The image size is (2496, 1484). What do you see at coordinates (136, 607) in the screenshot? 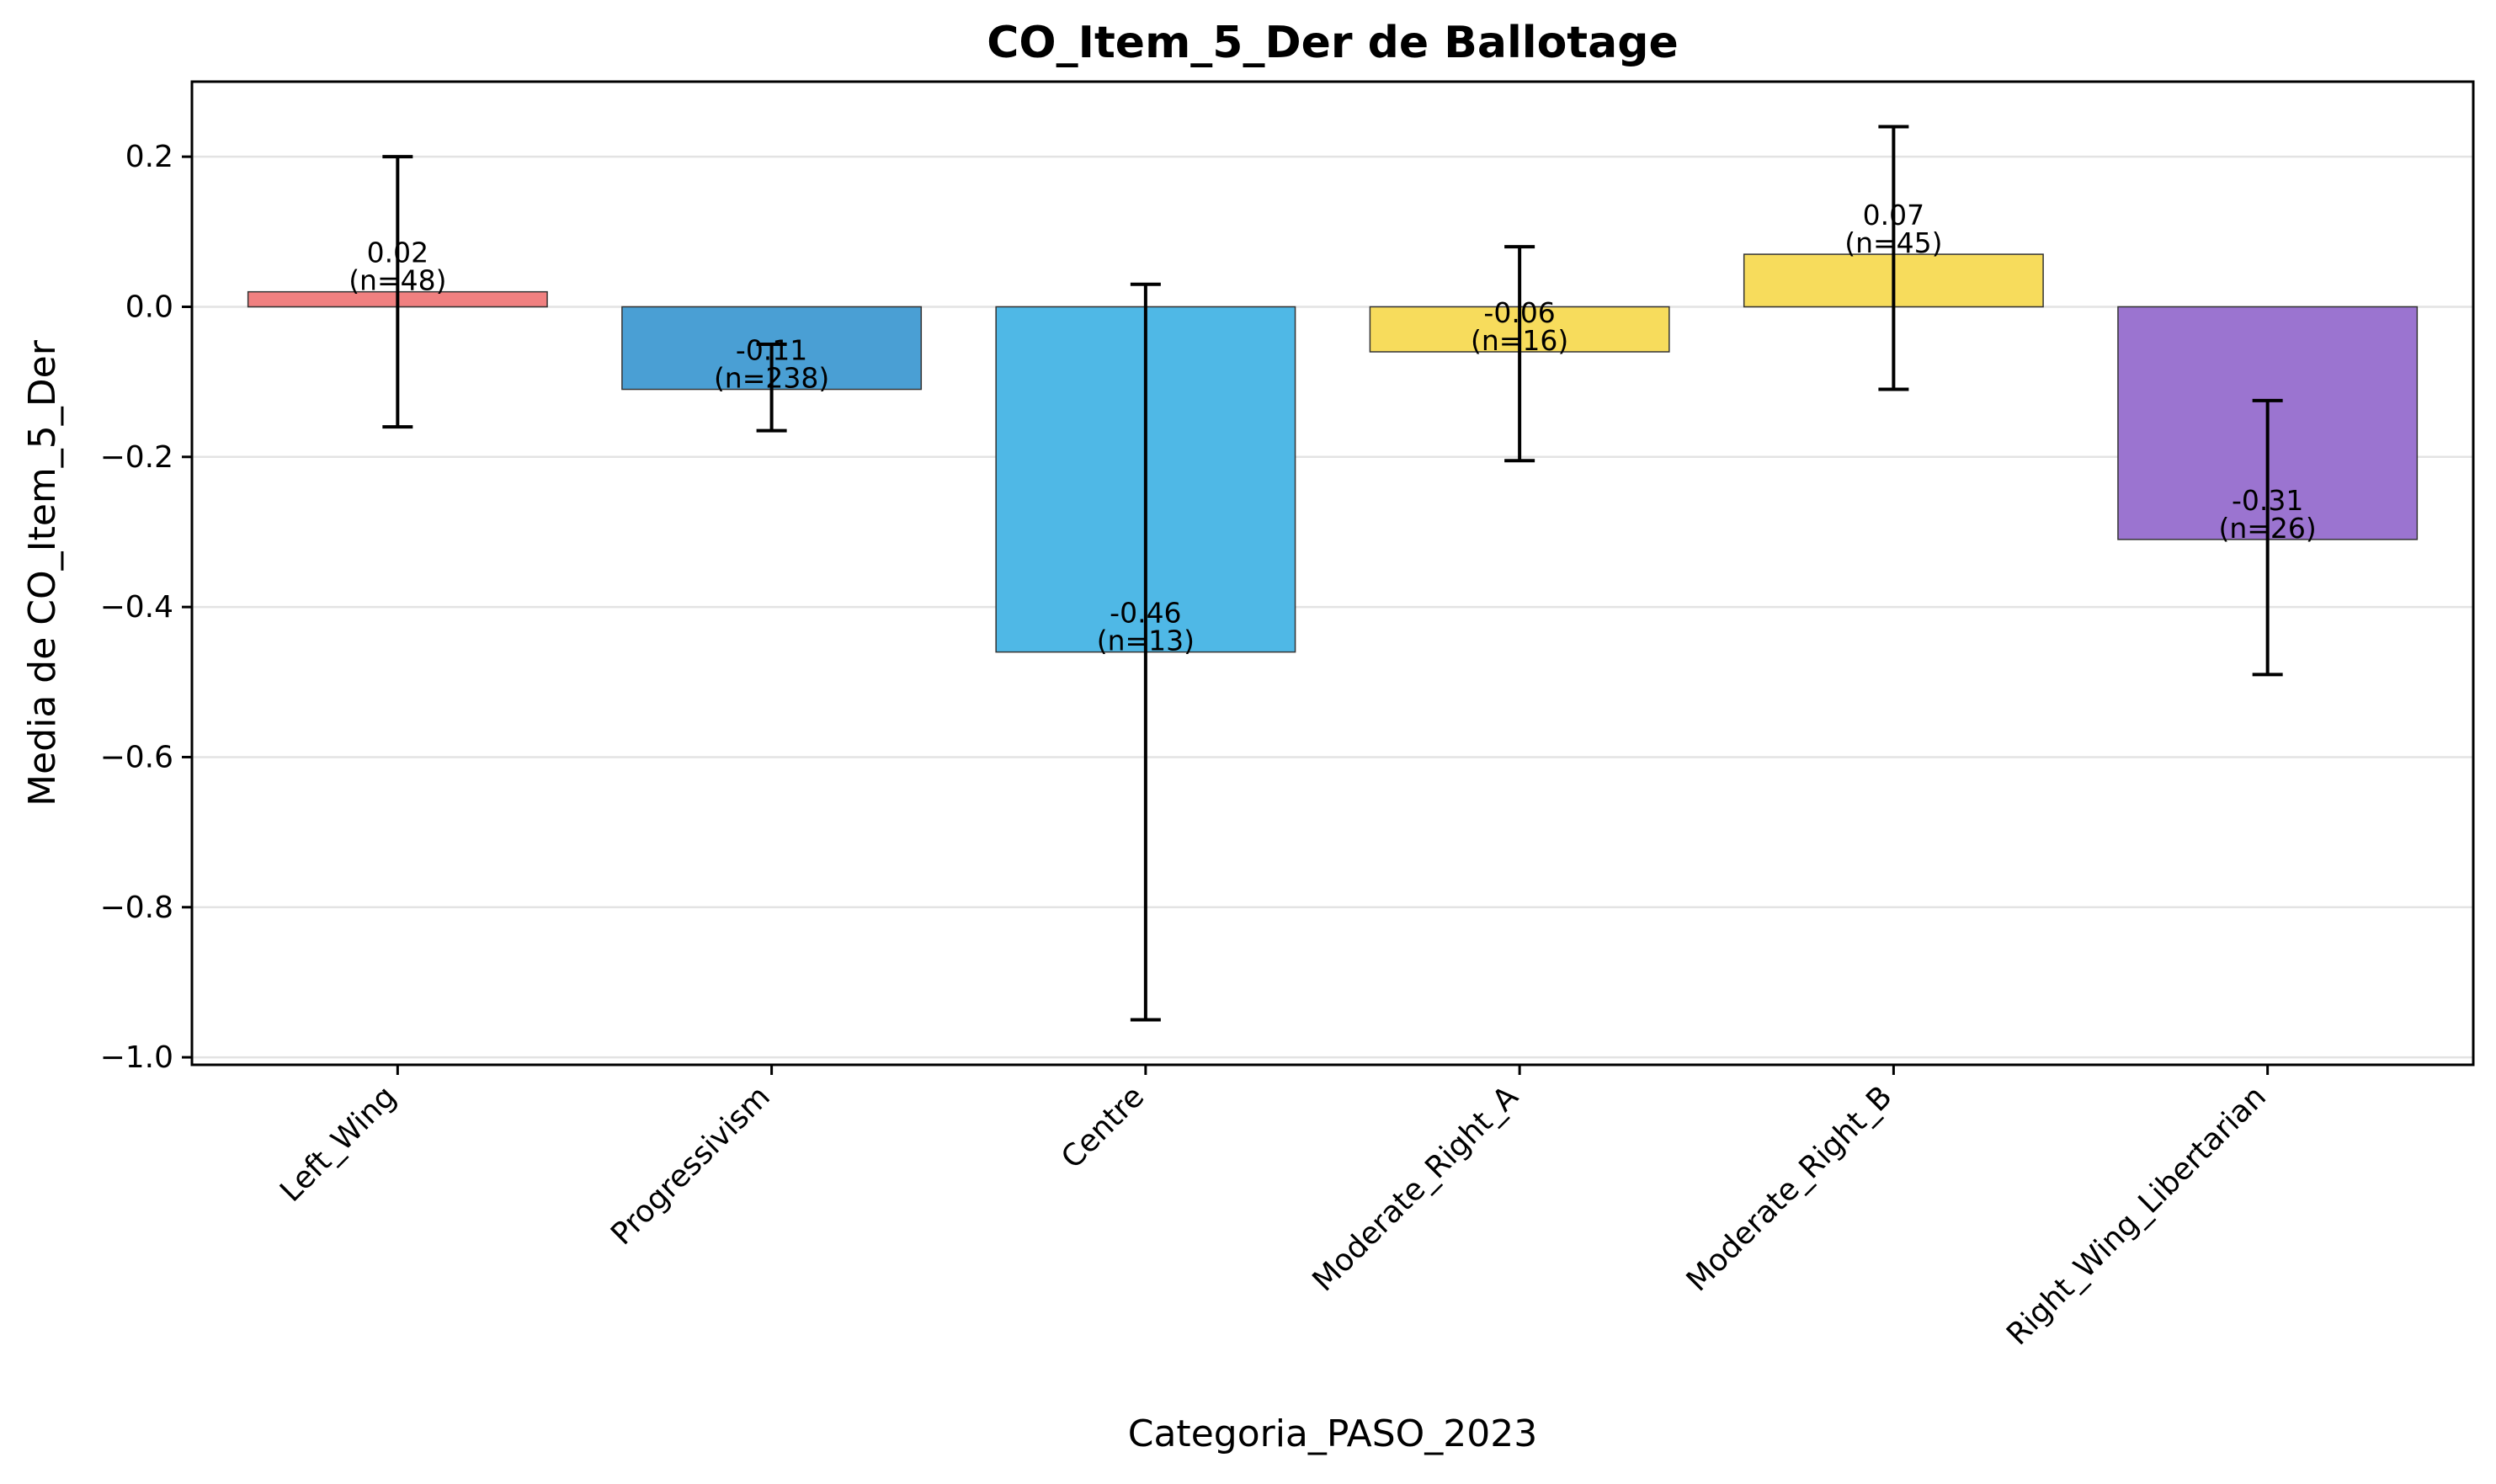
I see `y-tick-label: −0.4` at bounding box center [136, 607].